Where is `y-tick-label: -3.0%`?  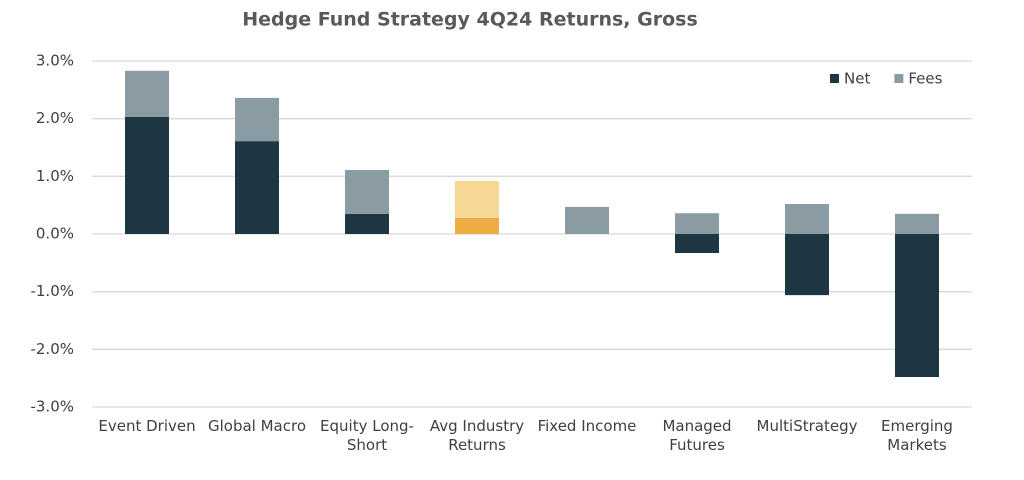 y-tick-label: -3.0% is located at coordinates (52, 407).